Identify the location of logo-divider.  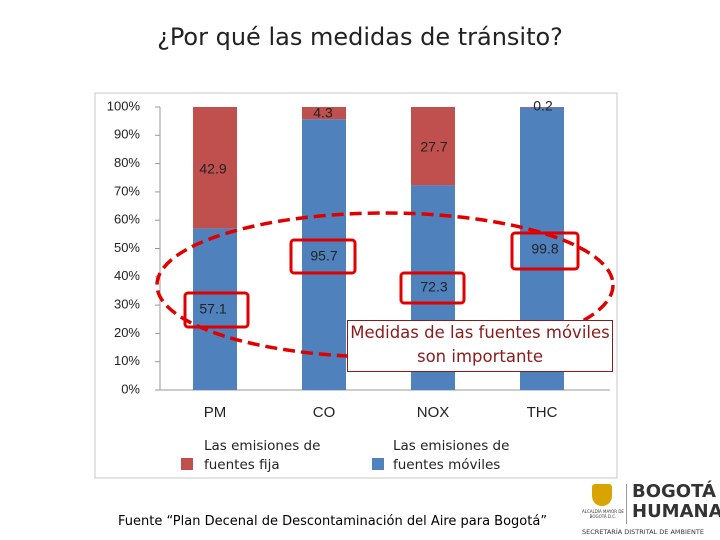
(626, 504).